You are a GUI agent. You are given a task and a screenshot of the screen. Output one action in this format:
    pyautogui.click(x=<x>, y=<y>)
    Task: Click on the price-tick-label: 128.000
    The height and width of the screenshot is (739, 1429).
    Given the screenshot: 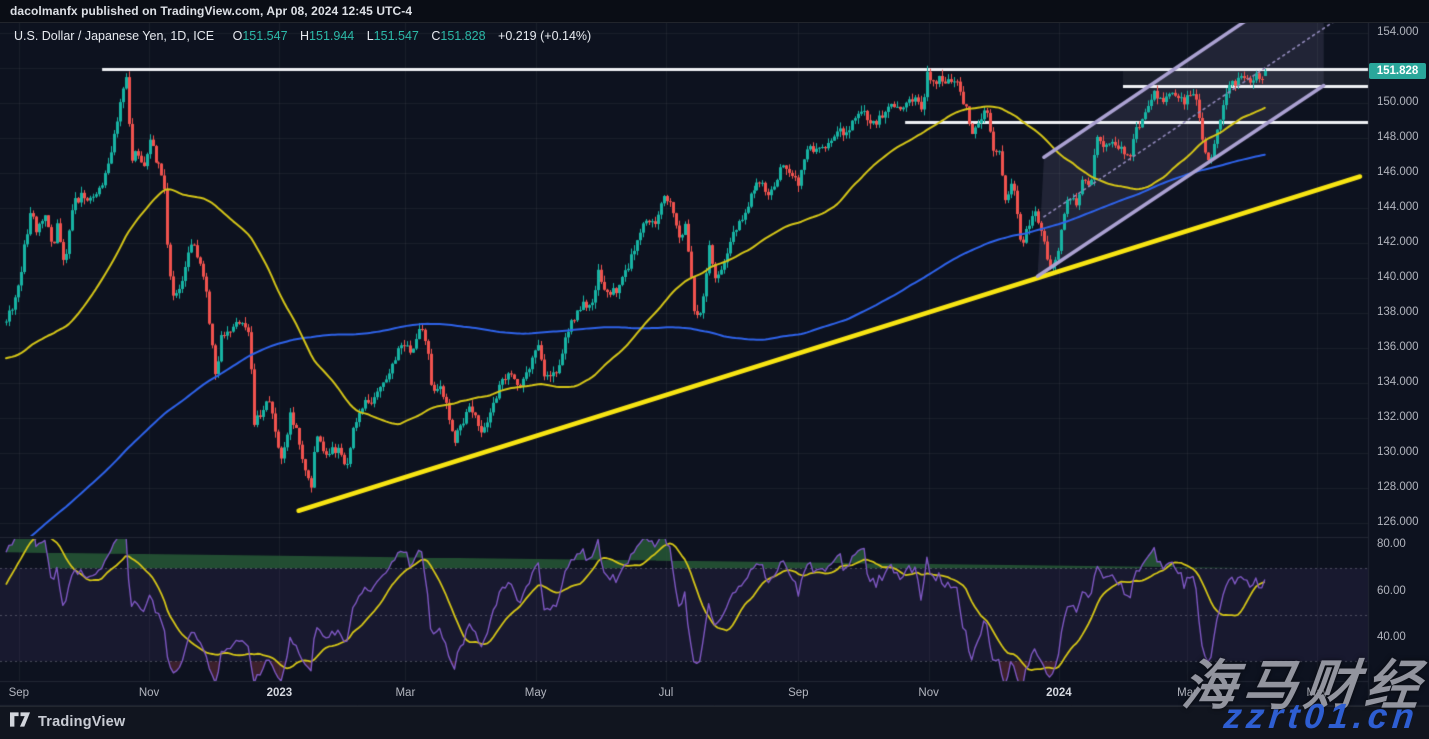 What is the action you would take?
    pyautogui.click(x=1398, y=487)
    